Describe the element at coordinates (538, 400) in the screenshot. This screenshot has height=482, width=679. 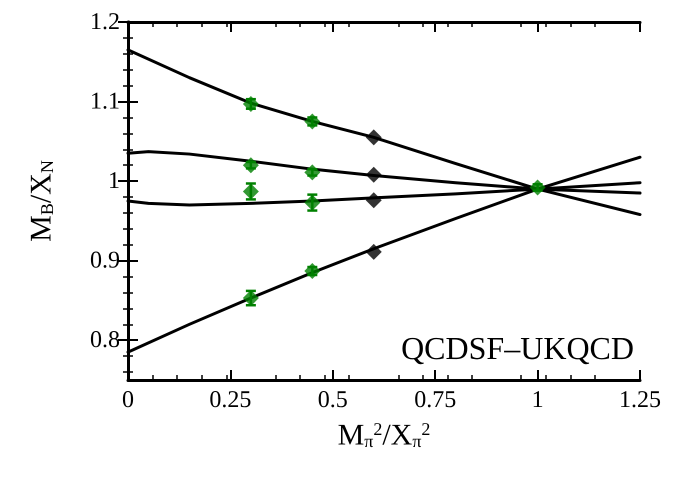
I see `x-tick-label: 1` at that location.